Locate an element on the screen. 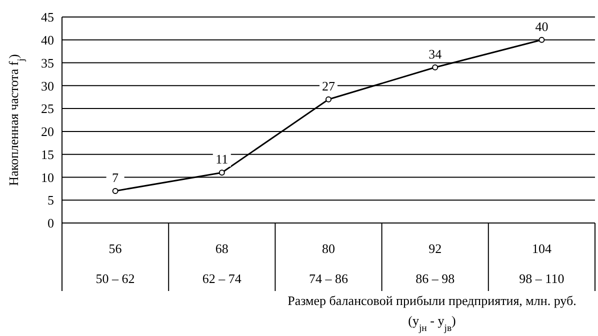 The width and height of the screenshot is (598, 336). x-tick-label: 104 98 – 110 is located at coordinates (541, 263).